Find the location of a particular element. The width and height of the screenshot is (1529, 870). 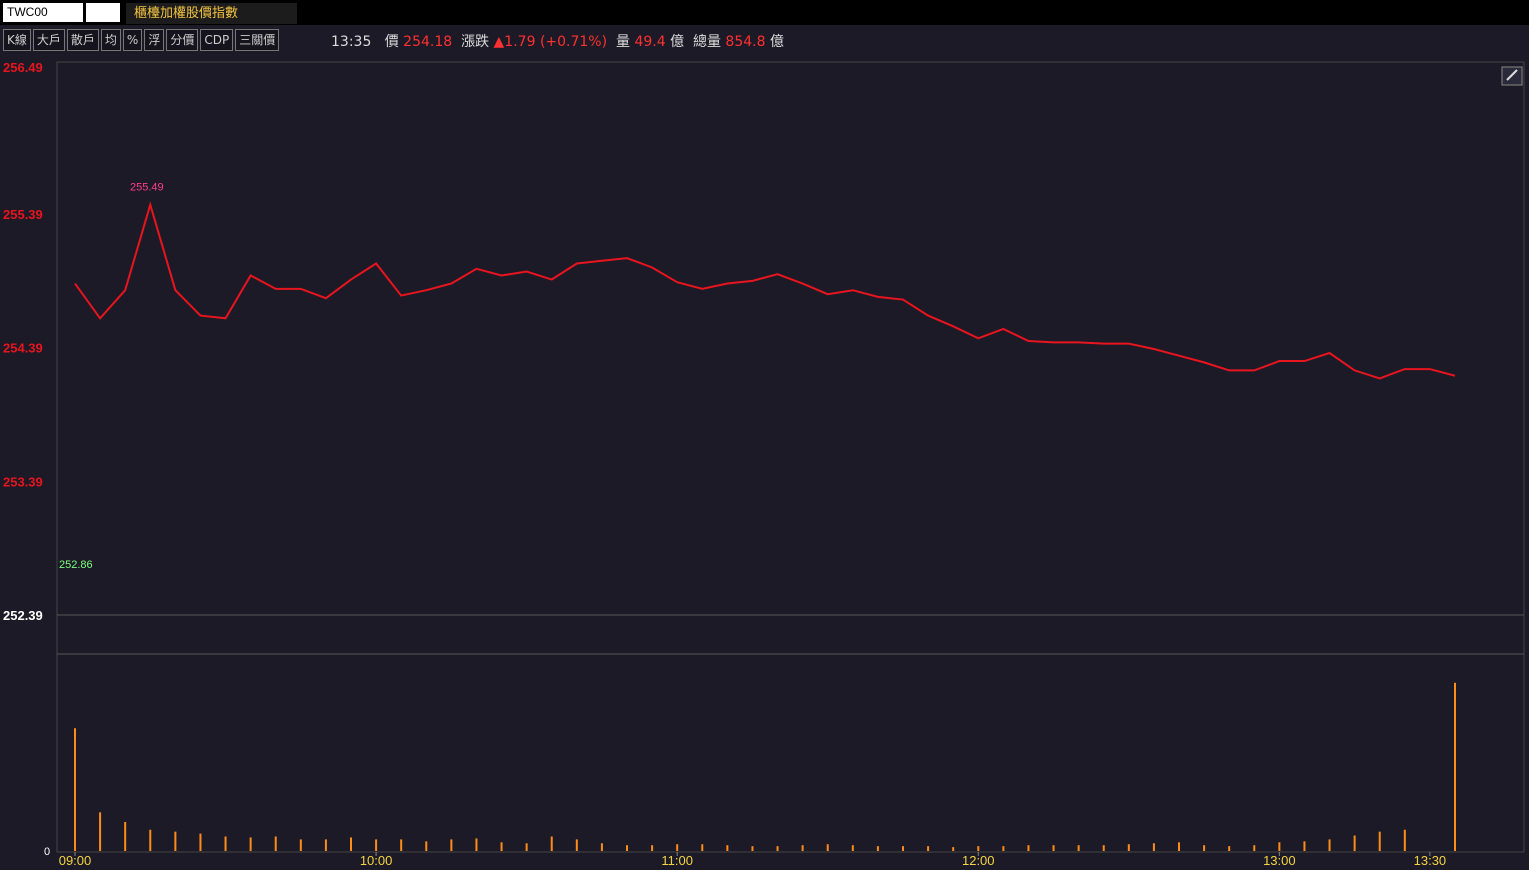

tool-button: K線 is located at coordinates (17, 40).